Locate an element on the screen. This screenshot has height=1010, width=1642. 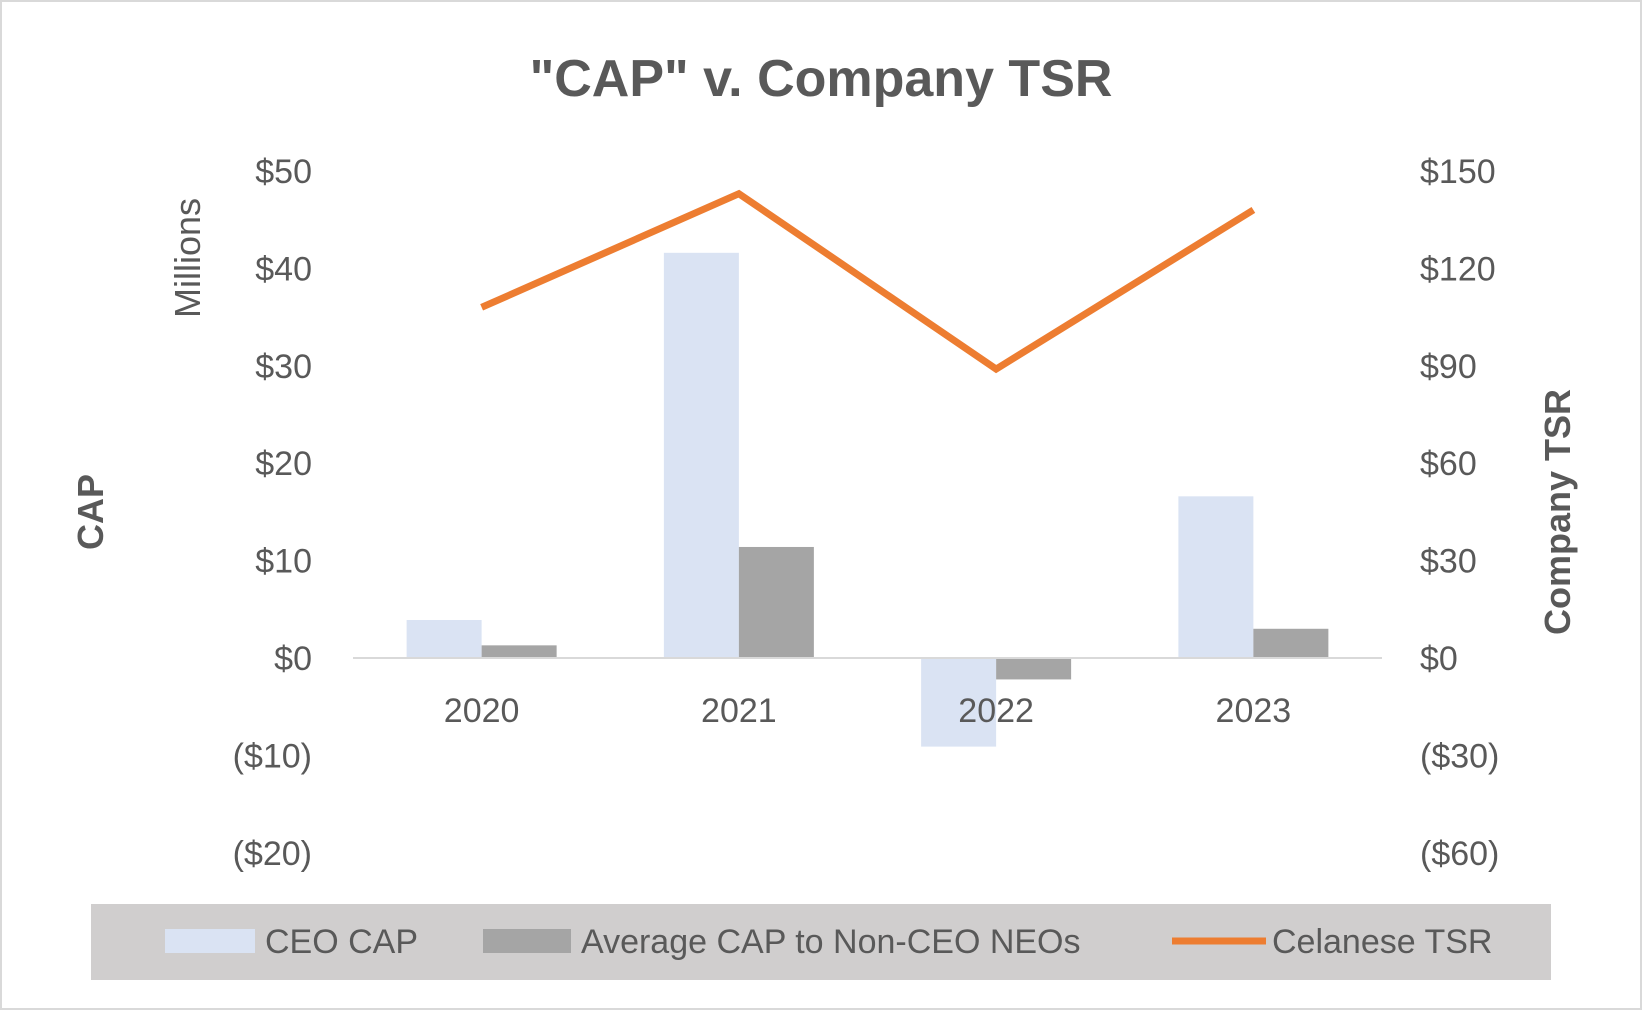
legend-label-non-ceo: Average CAP to Non-CEO NEOs is located at coordinates (831, 942).